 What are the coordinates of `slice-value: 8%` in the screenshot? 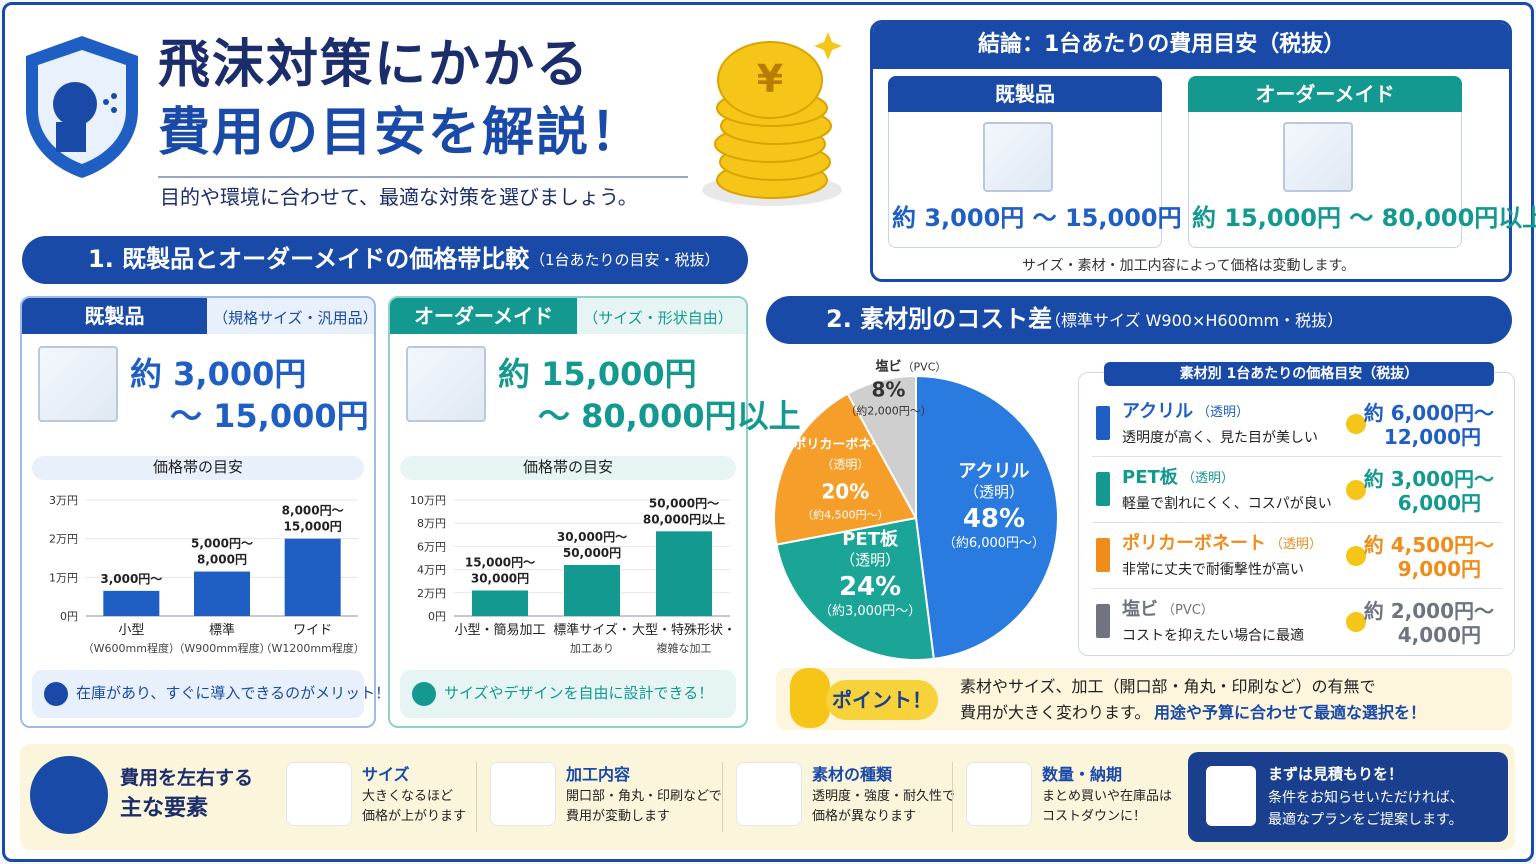 It's located at (888, 390).